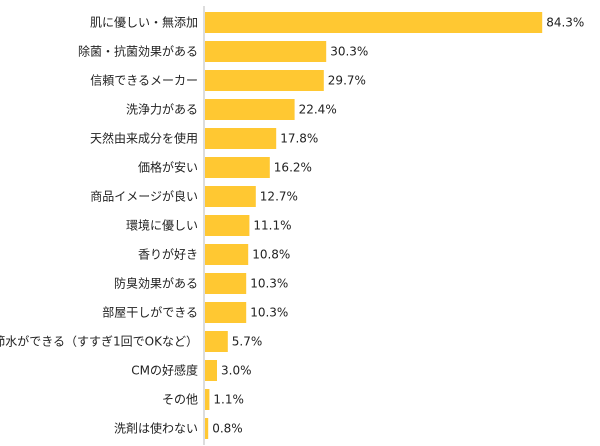 This screenshot has width=600, height=446. Describe the element at coordinates (247, 342) in the screenshot. I see `value-label: 5.7%` at that location.